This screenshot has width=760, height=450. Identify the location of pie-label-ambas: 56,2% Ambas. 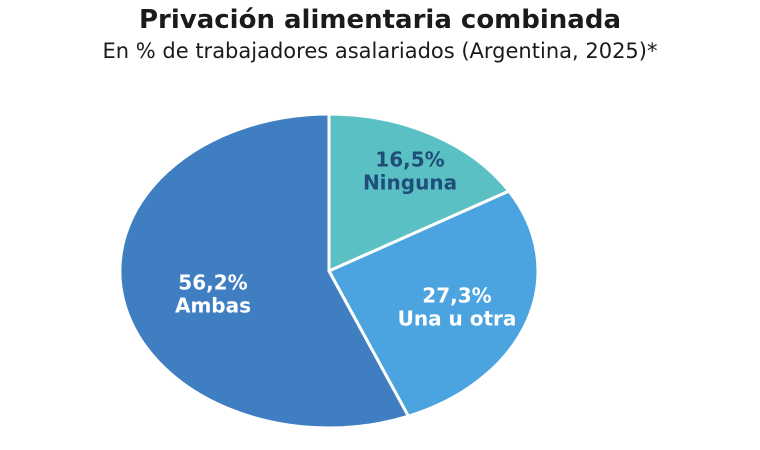
(213, 294).